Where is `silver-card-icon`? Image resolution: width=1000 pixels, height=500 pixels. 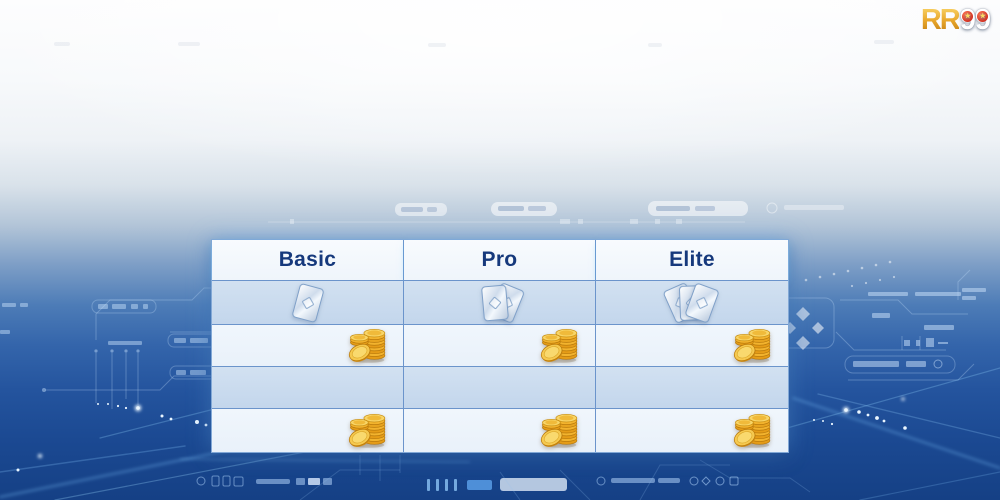
silver-card-icon is located at coordinates (308, 303).